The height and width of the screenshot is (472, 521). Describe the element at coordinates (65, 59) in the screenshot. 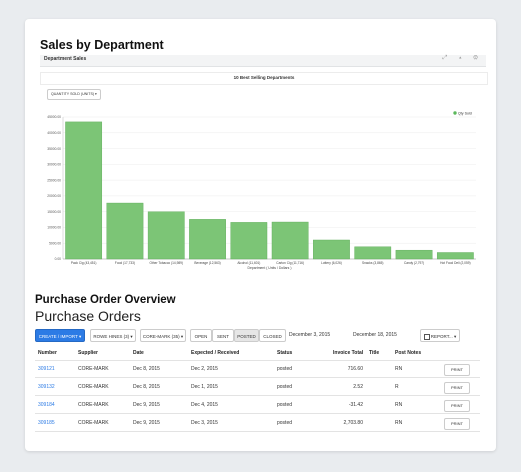

I see `panel-title: Department Sales` at that location.